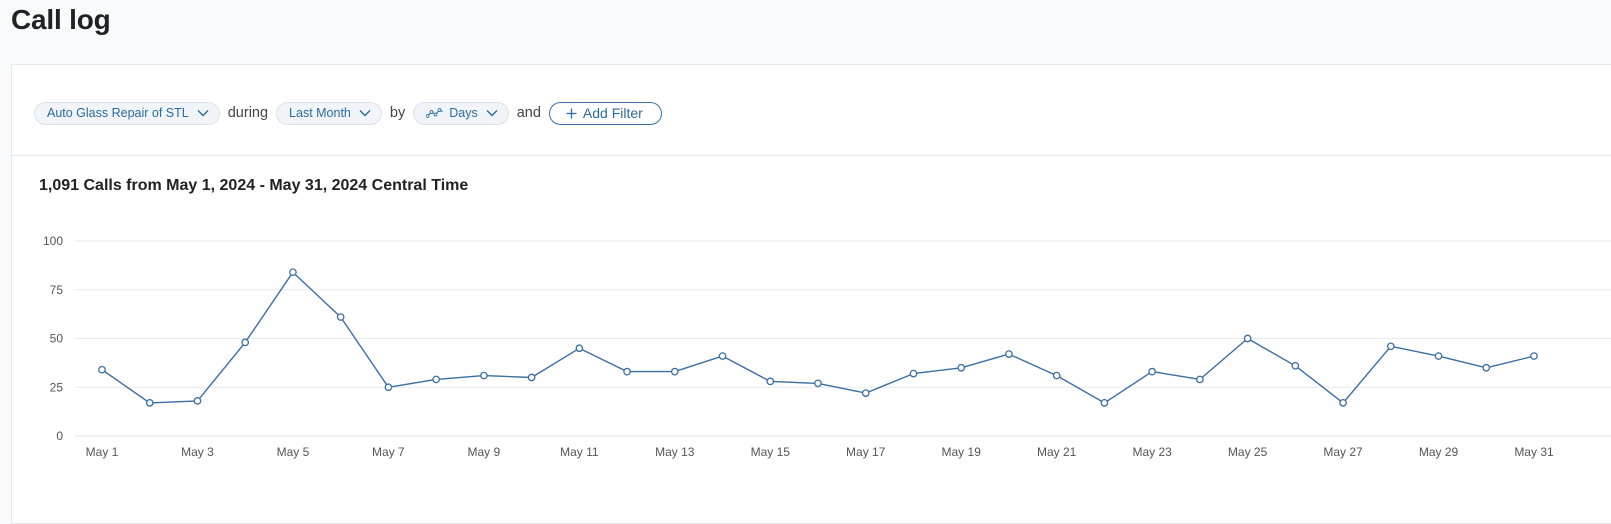 The height and width of the screenshot is (524, 1611). What do you see at coordinates (571, 113) in the screenshot?
I see `plus-icon` at bounding box center [571, 113].